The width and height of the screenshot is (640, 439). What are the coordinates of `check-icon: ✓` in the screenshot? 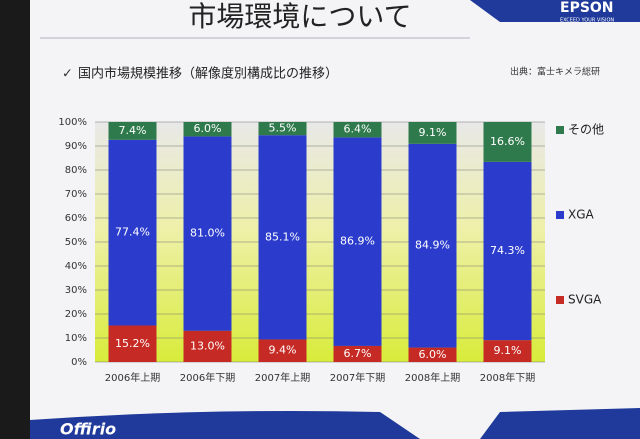 It's located at (67, 74).